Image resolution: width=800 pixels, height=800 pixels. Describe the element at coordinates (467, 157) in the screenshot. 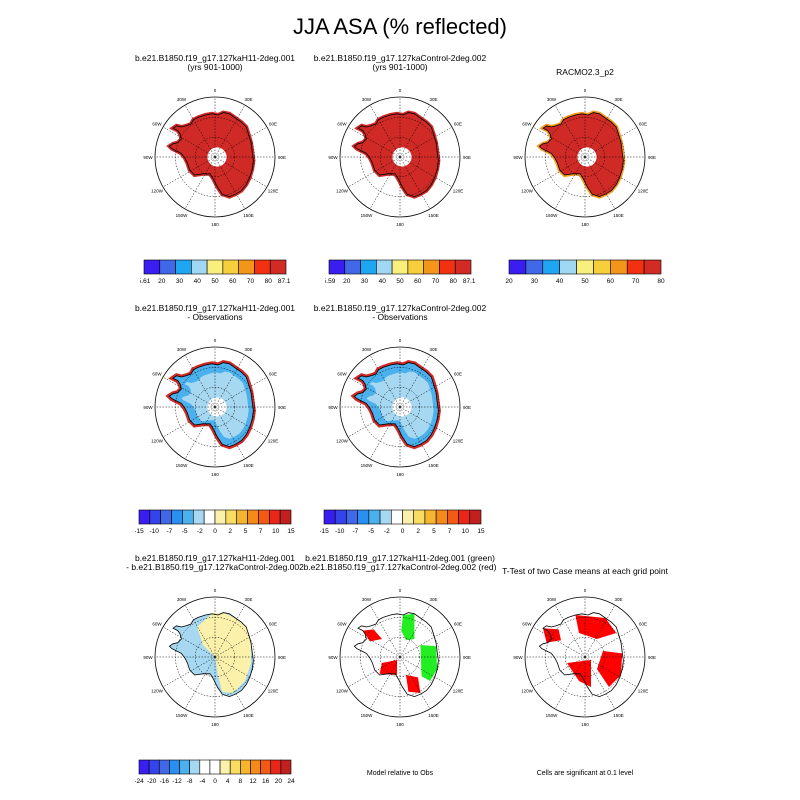

I see `longitude-label: 90E` at that location.